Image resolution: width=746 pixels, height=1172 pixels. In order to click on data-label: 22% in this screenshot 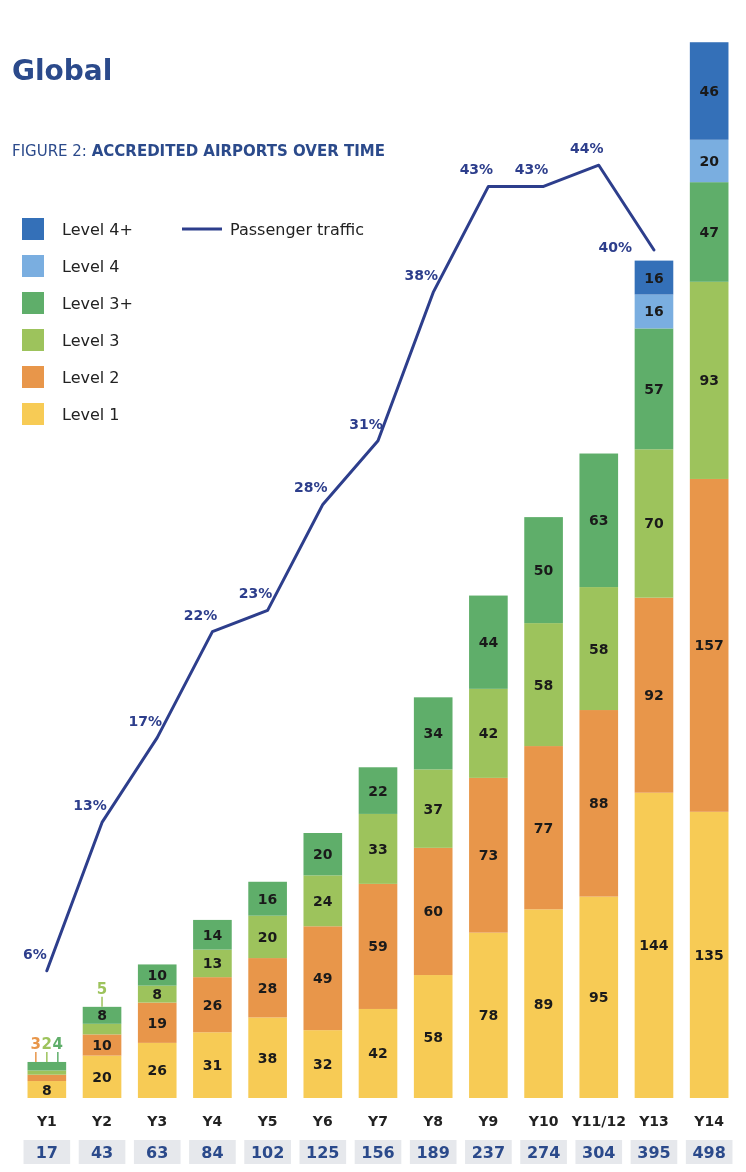, I will do `click(200, 614)`.